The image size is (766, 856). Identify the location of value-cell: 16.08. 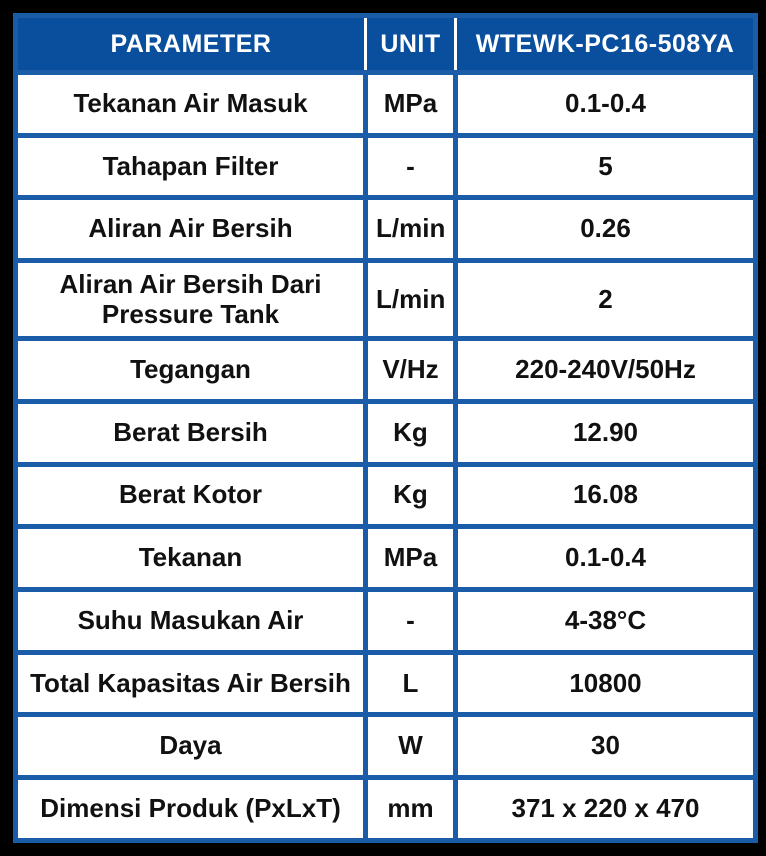
(605, 495).